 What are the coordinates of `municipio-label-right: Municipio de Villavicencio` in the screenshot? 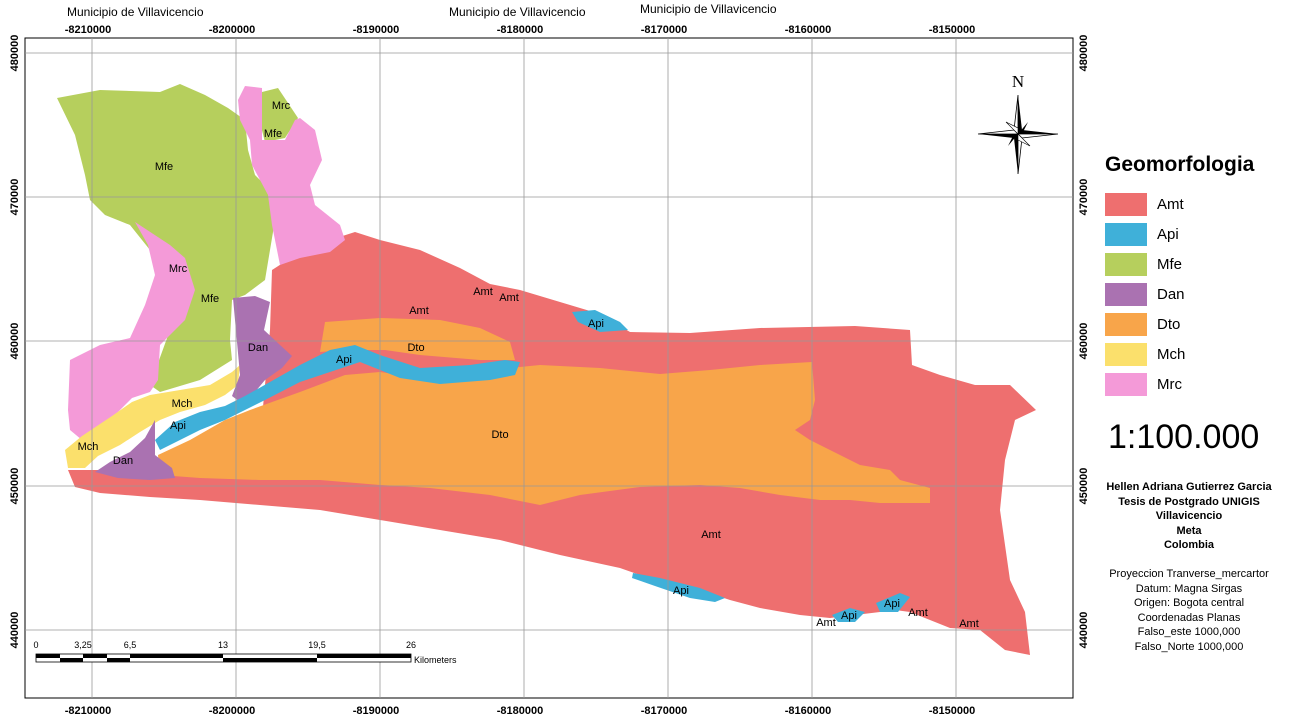 It's located at (708, 9).